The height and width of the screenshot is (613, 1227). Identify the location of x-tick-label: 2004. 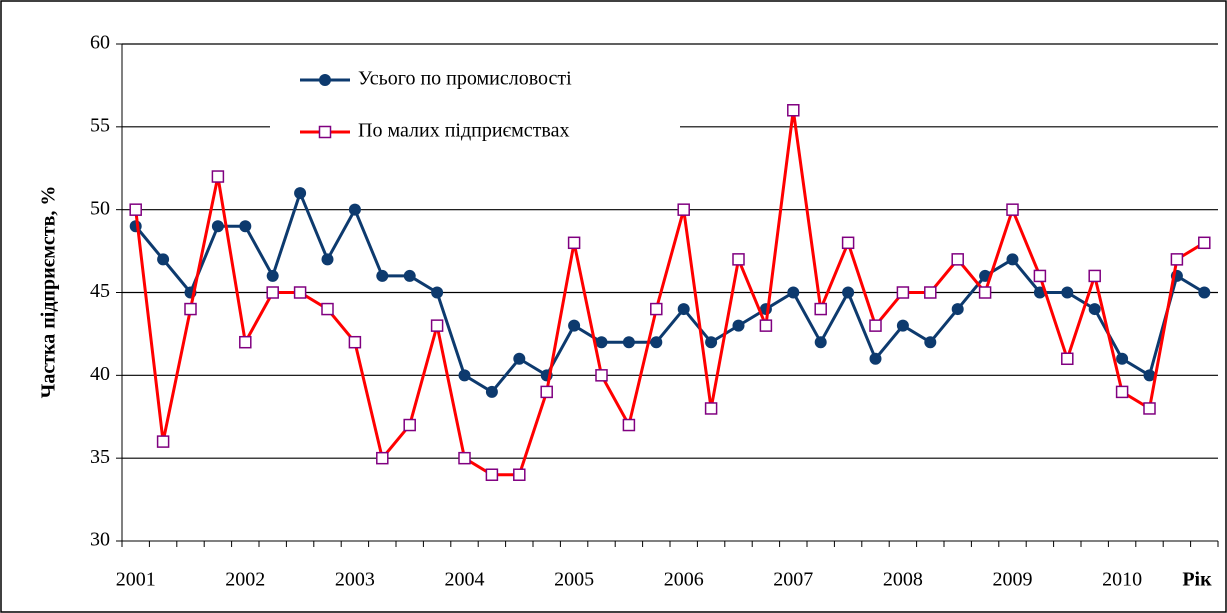
(465, 580).